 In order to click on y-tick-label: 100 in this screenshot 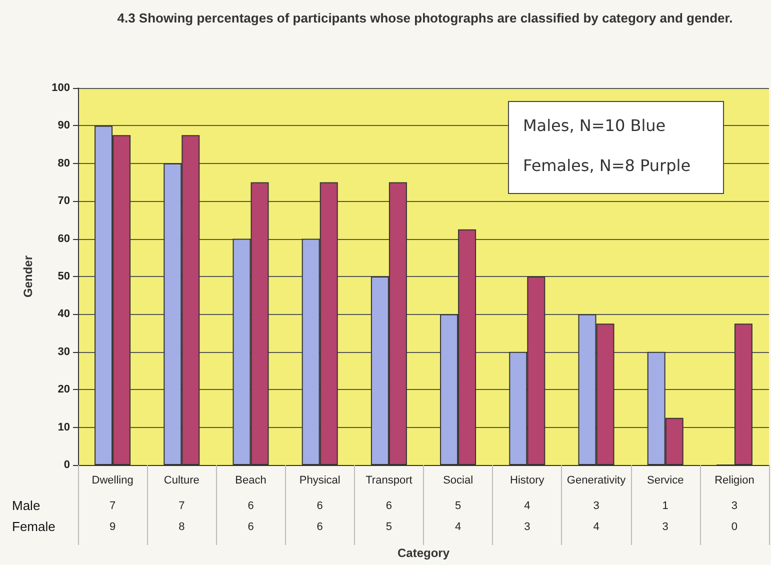, I will do `click(61, 88)`.